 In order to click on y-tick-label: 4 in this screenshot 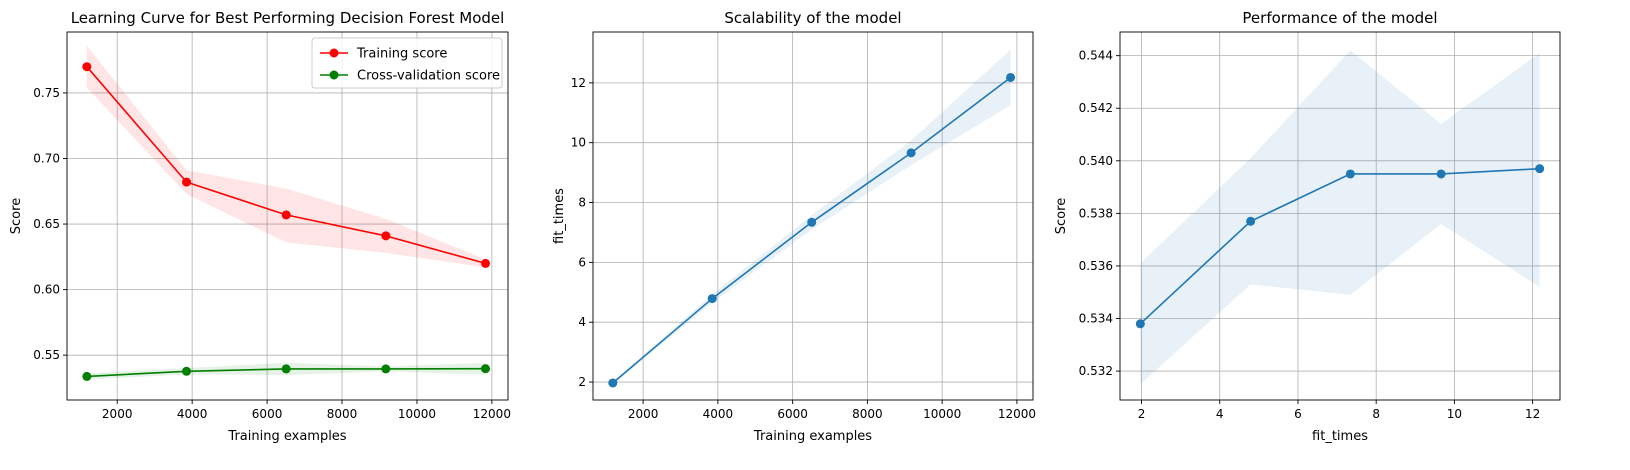, I will do `click(582, 322)`.